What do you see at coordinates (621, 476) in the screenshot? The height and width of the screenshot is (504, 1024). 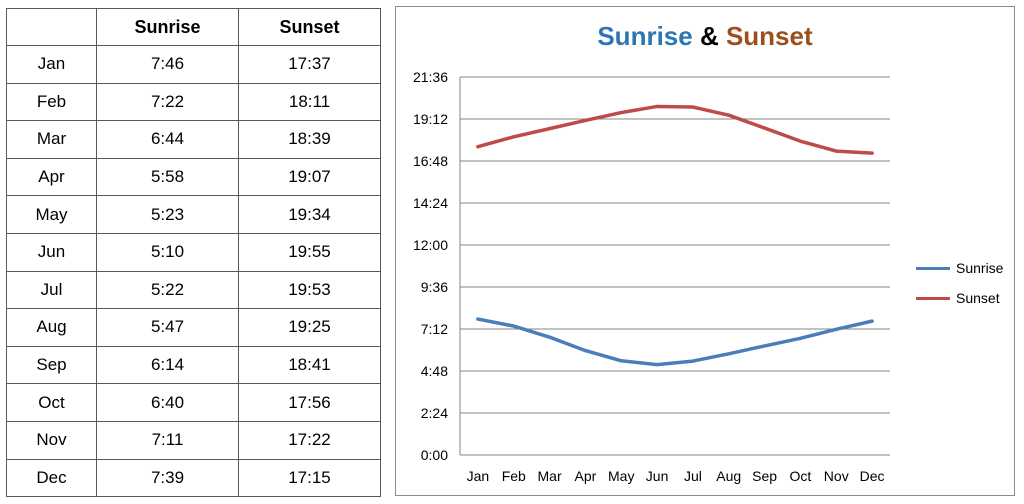 I see `x-tick-label: May` at bounding box center [621, 476].